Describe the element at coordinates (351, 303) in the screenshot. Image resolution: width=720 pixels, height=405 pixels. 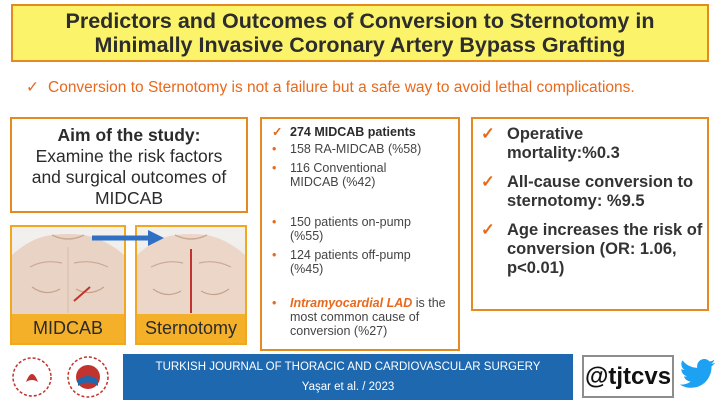
I see `highlight-text: Intramyocardial LAD` at that location.